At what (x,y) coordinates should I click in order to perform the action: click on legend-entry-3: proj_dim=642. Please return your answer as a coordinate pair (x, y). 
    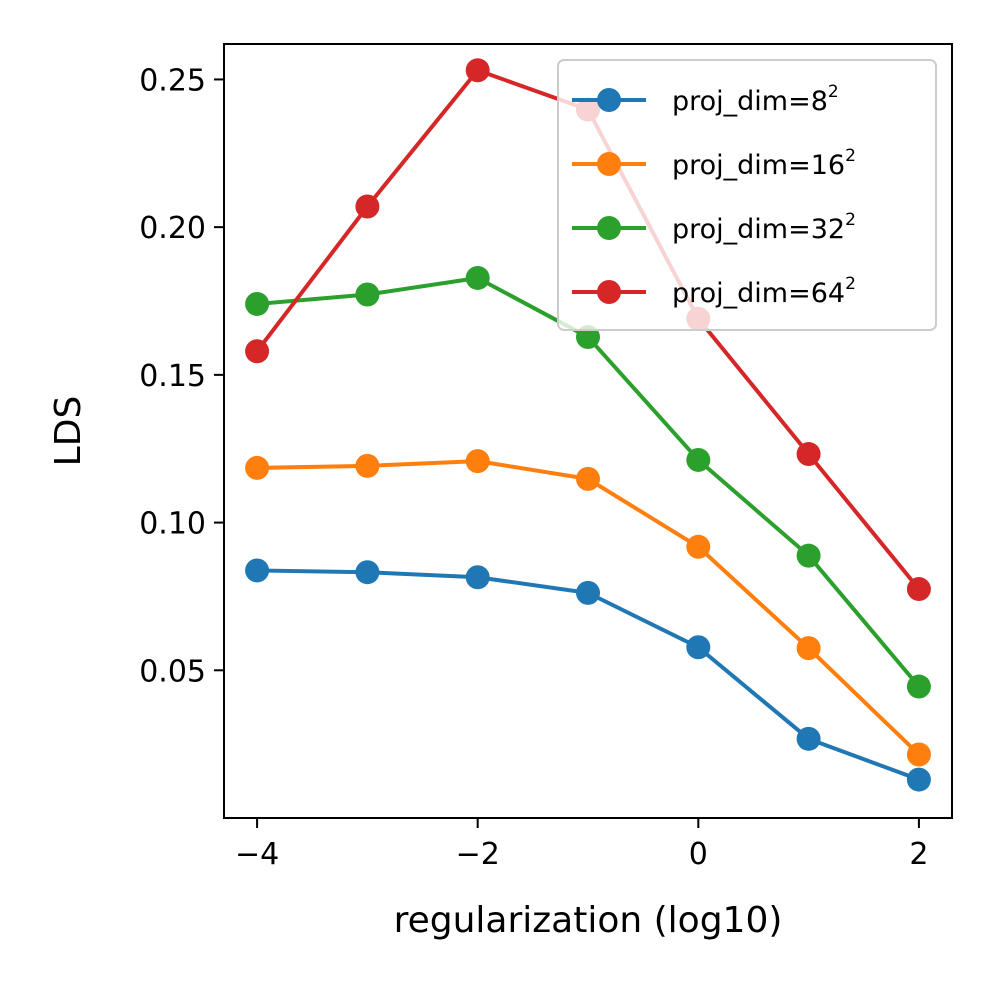
    Looking at the image, I should click on (714, 291).